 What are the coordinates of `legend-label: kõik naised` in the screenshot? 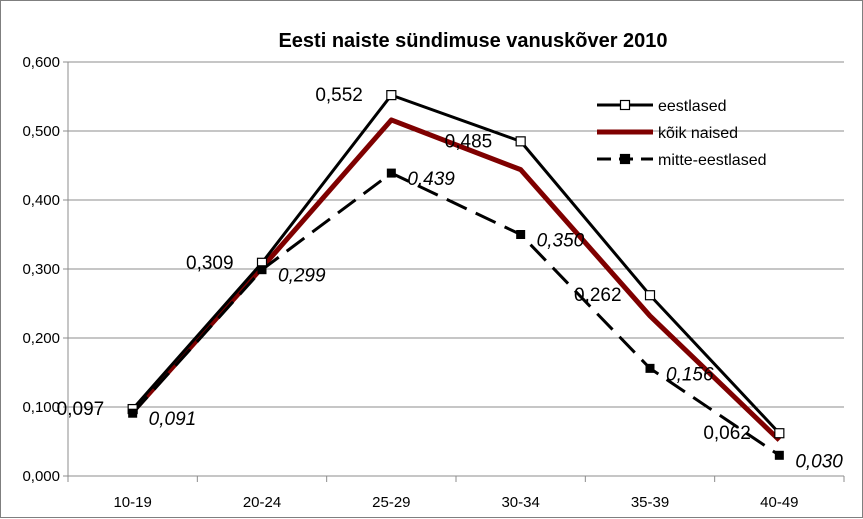 It's located at (698, 133).